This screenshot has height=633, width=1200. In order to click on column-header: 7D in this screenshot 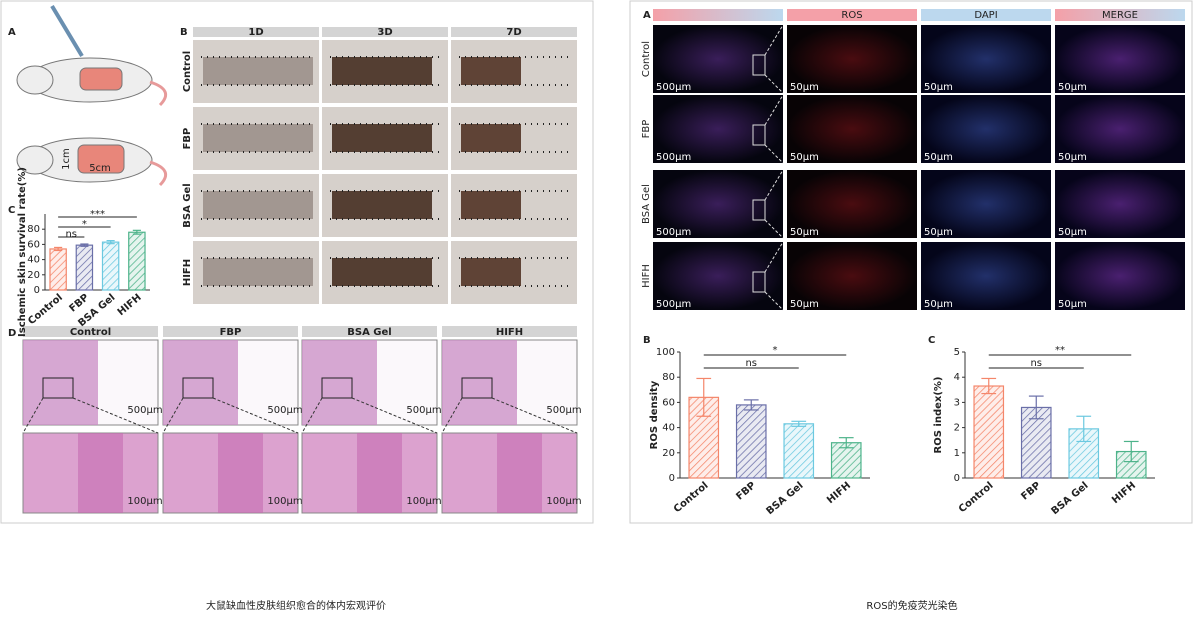, I will do `click(513, 32)`.